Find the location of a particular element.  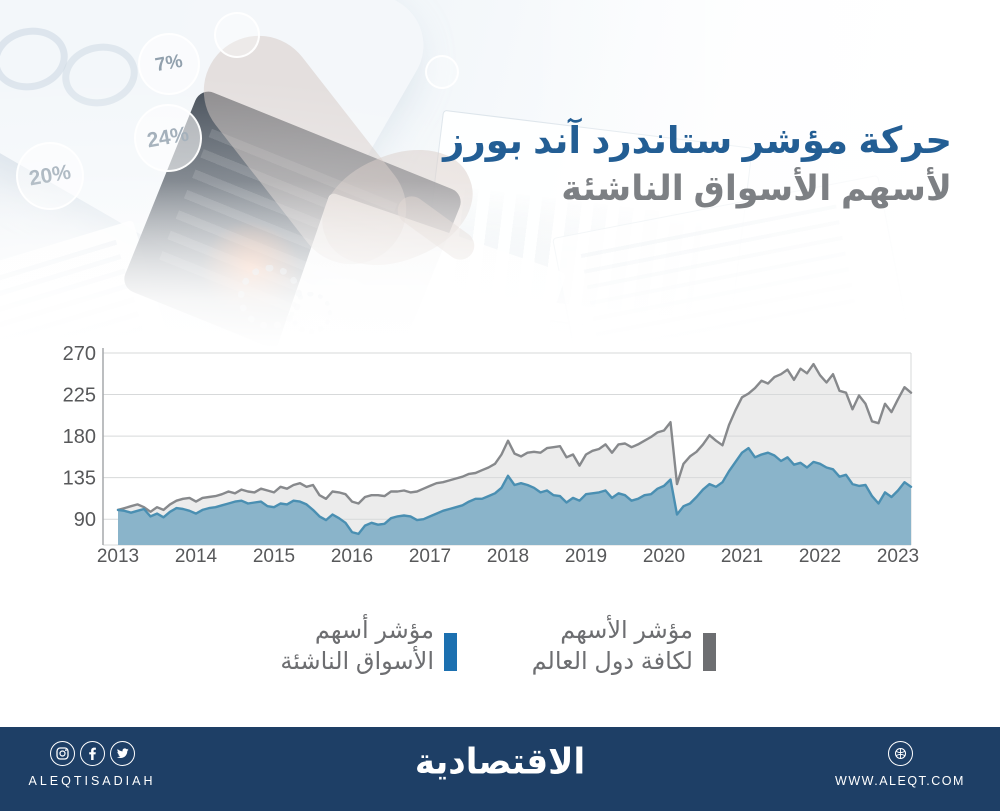

footer-bar: ALEQTISADIAH الاقتصادية WWW.ALEQT.COM is located at coordinates (500, 769).